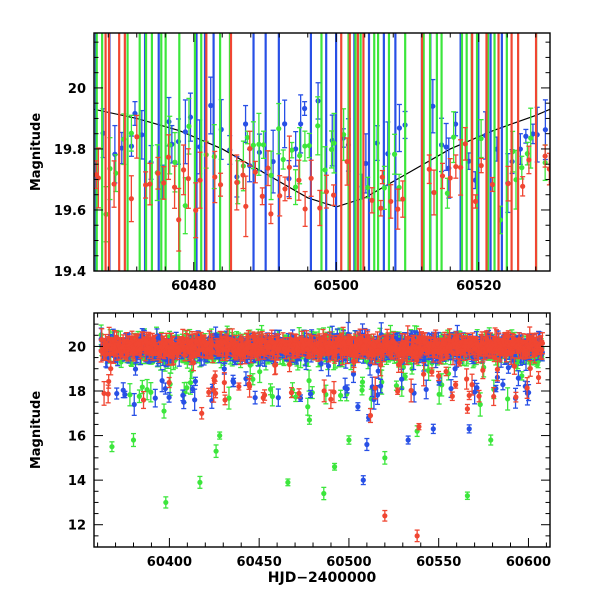 The width and height of the screenshot is (600, 600). I want to click on top-y-tick-label: 19.8, so click(70, 150).